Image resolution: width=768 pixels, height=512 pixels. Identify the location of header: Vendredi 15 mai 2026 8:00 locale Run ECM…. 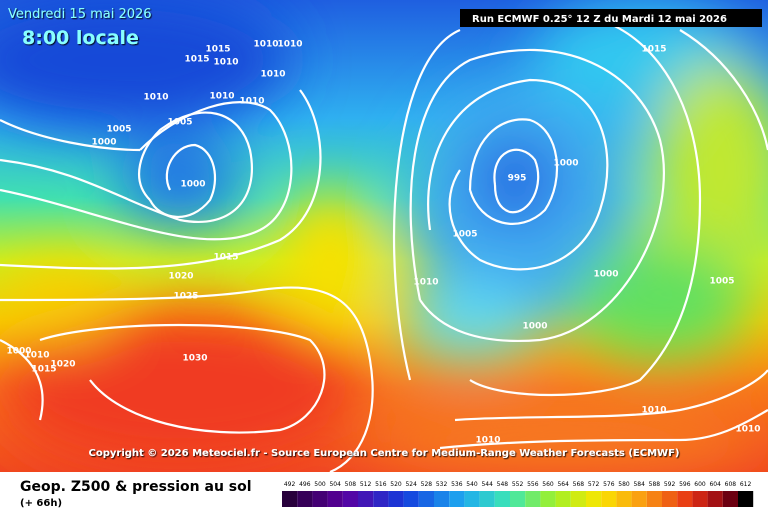
(385, 28).